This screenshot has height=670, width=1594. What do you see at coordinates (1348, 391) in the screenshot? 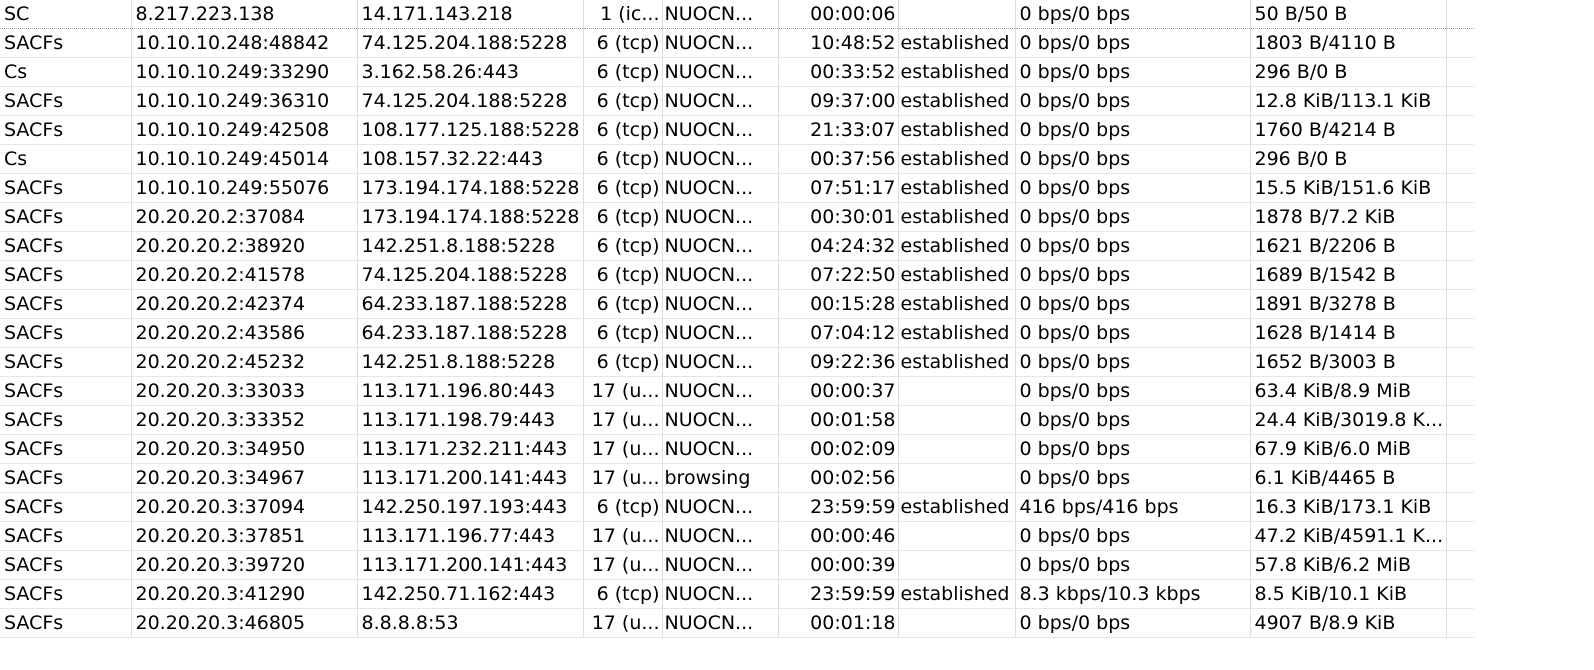
I see `bytes-cell: 63.4 KiB/8.9 MiB` at bounding box center [1348, 391].